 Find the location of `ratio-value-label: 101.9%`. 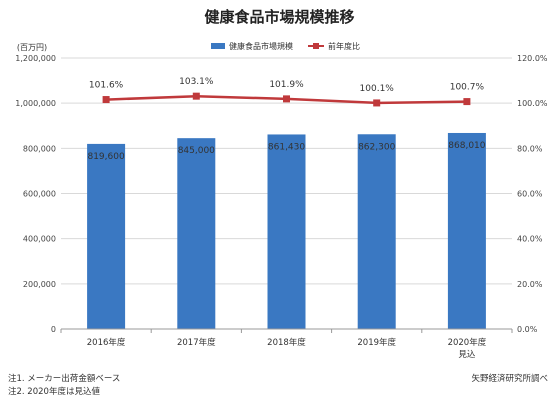

ratio-value-label: 101.9% is located at coordinates (286, 85).